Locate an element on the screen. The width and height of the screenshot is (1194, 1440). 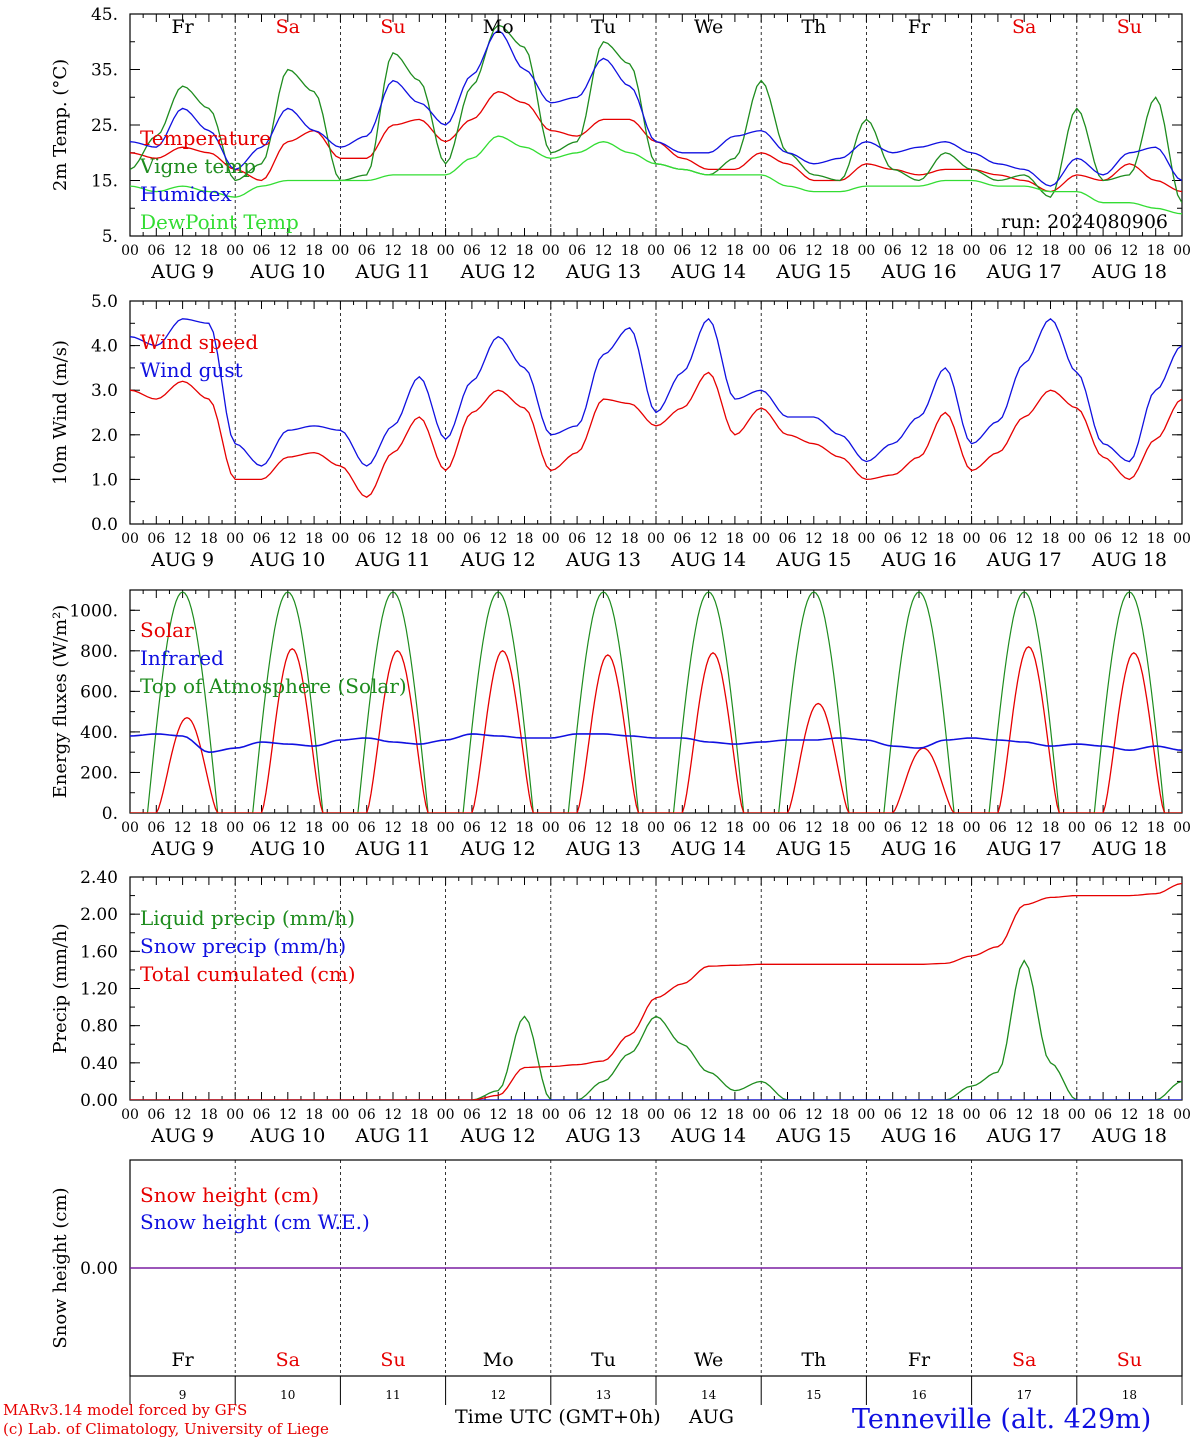
series-line-toa-solar is located at coordinates (656, 702).